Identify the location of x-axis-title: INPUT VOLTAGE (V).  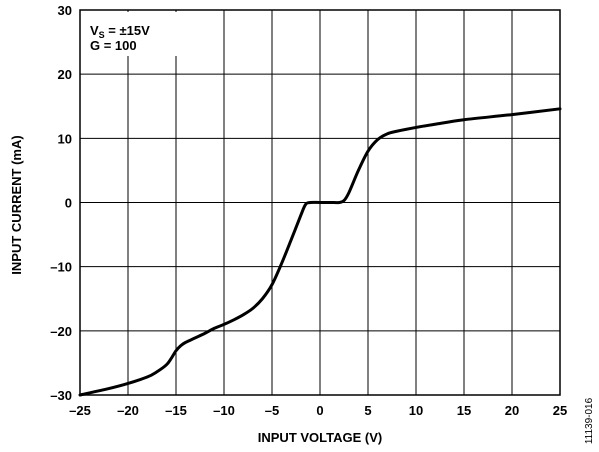
(320, 437).